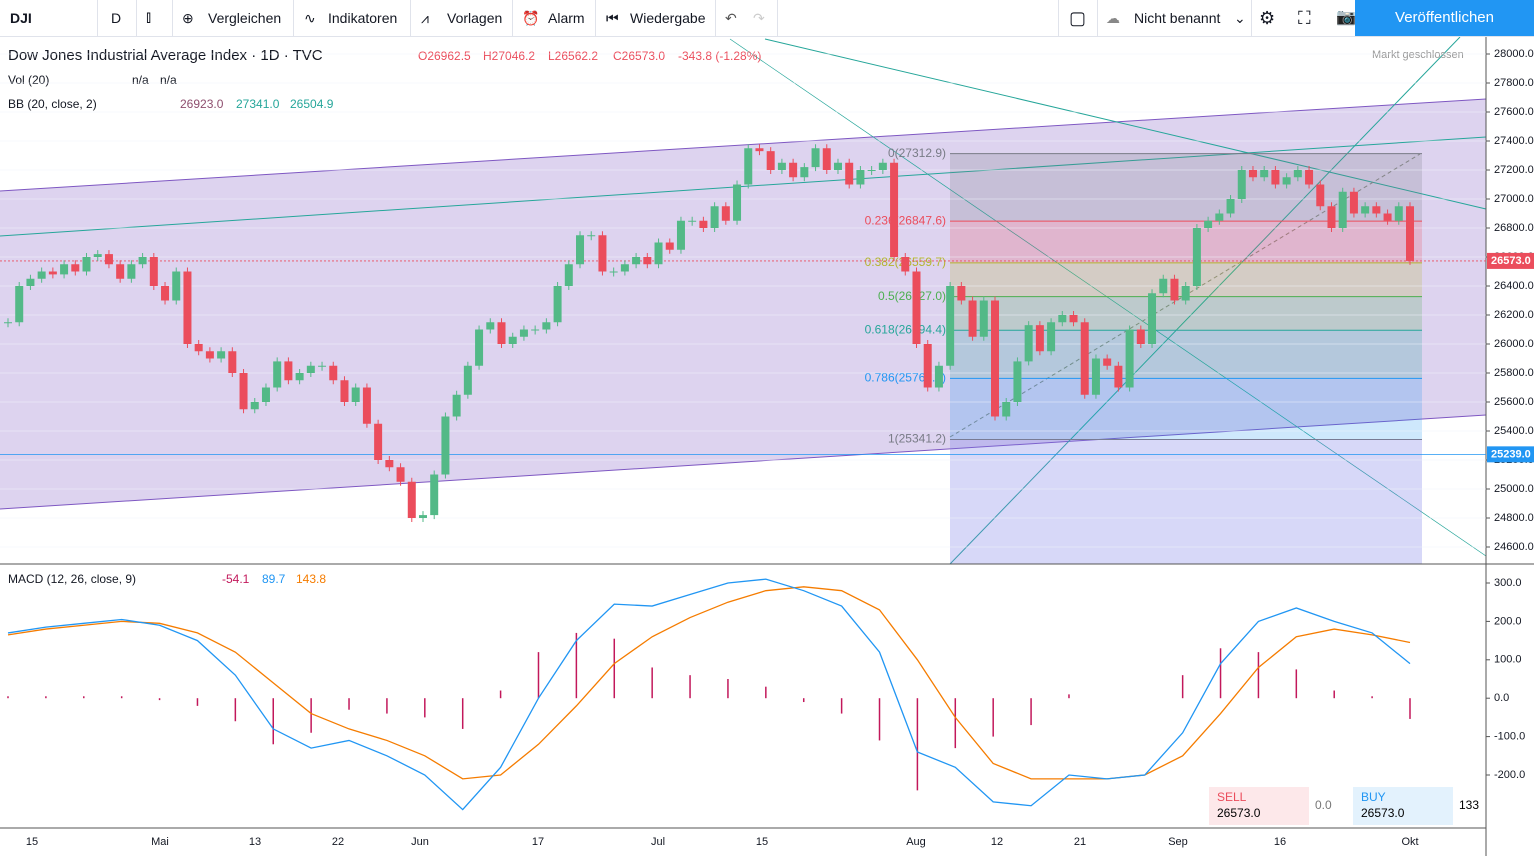 This screenshot has width=1534, height=856. Describe the element at coordinates (116, 18) in the screenshot. I see `interval: D` at that location.